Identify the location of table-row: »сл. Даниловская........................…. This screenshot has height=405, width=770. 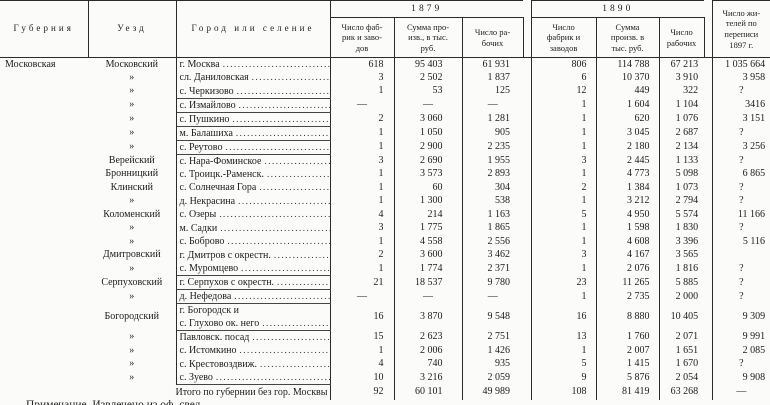
(385, 78).